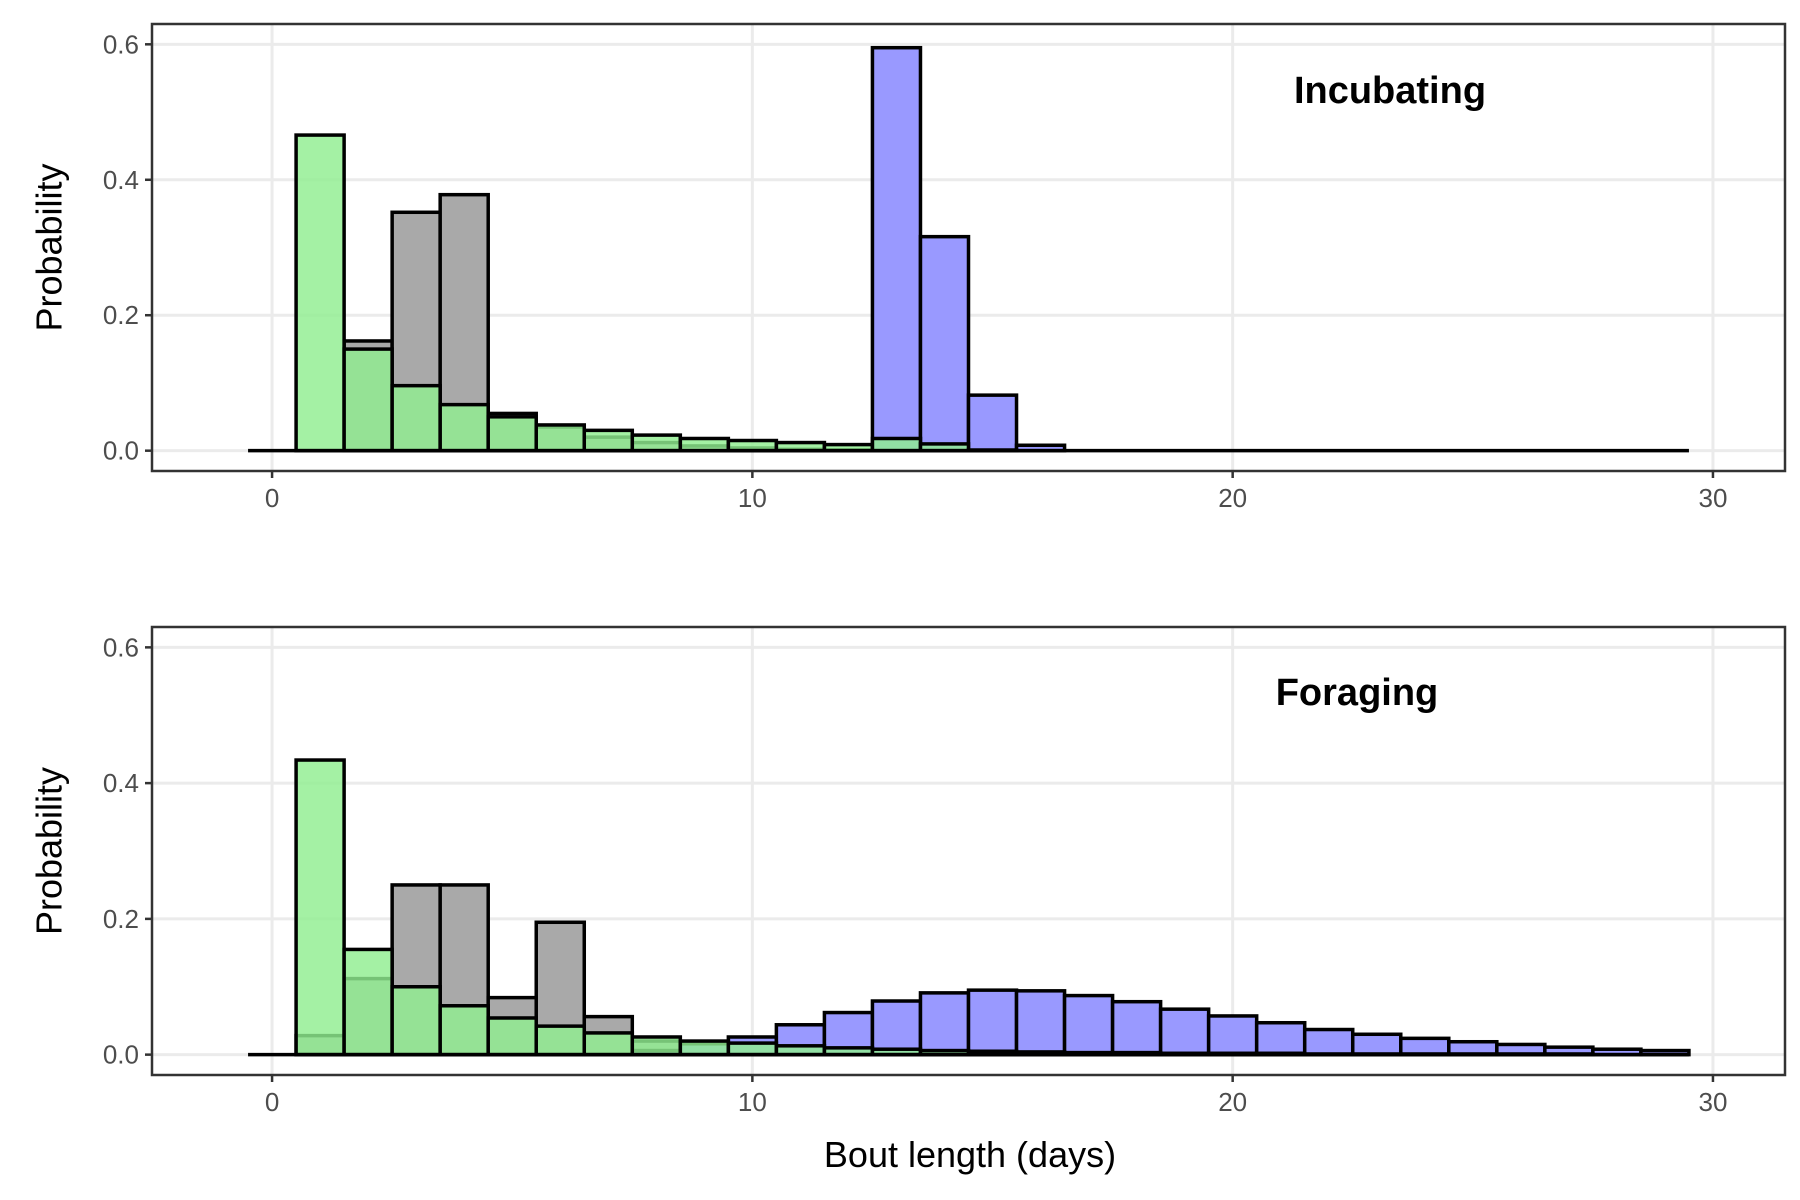  I want to click on panel-title: Incubating, so click(1390, 91).